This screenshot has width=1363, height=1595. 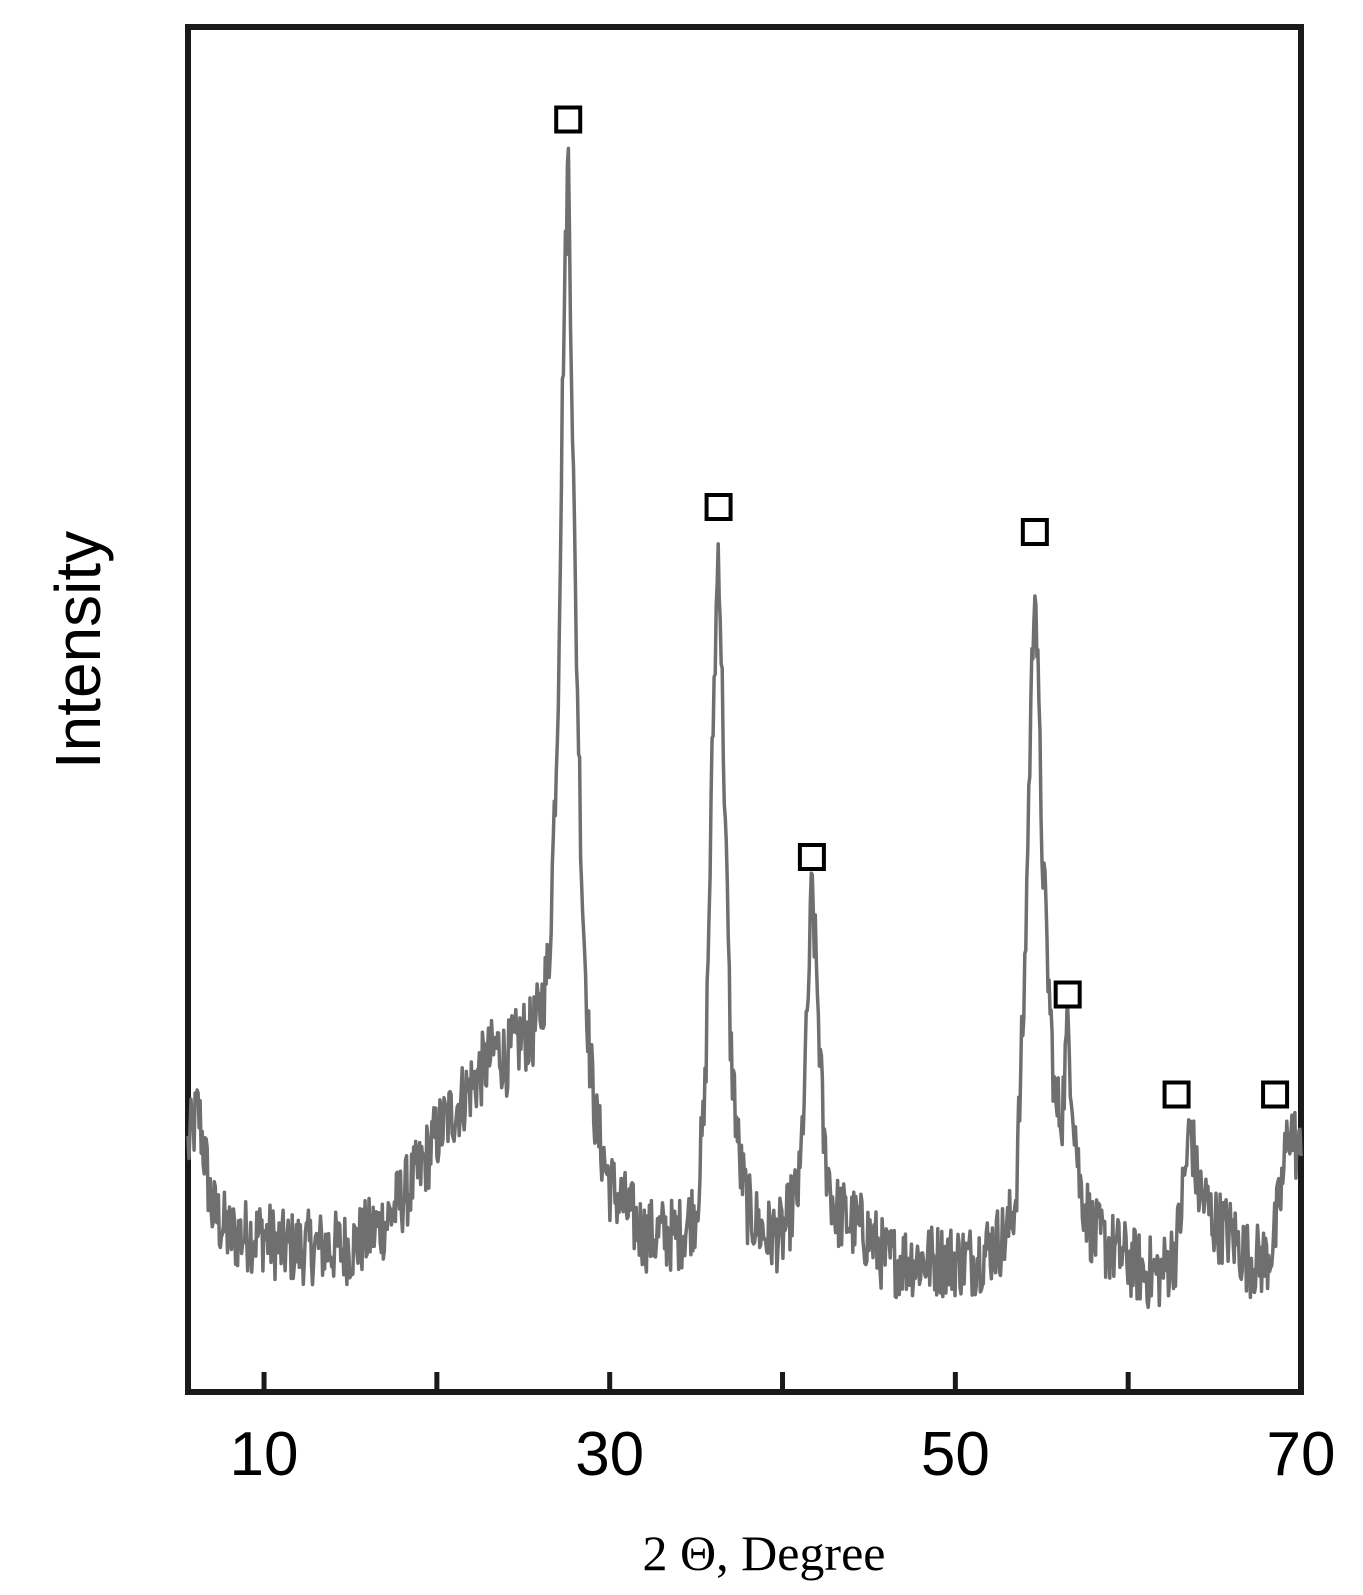 I want to click on x-tick-label: 70, so click(x=1301, y=1454).